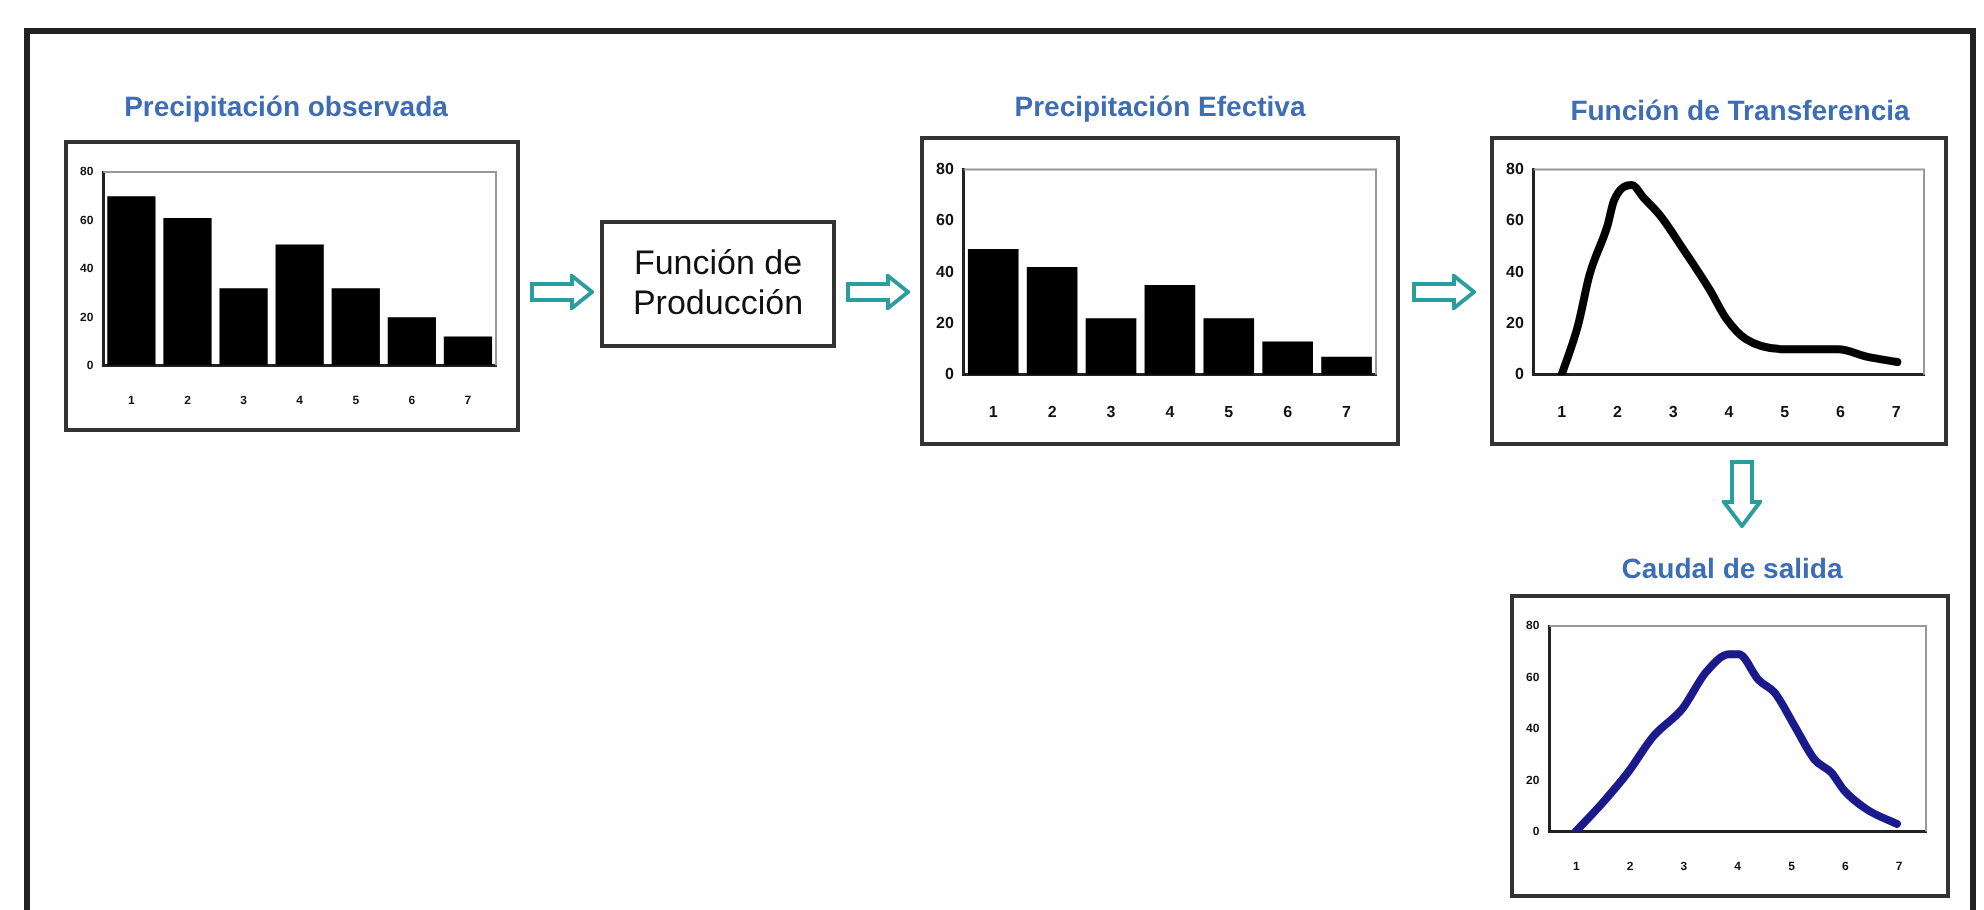 The width and height of the screenshot is (1984, 910). What do you see at coordinates (1160, 106) in the screenshot?
I see `chart-title: Precipitación Efectiva` at bounding box center [1160, 106].